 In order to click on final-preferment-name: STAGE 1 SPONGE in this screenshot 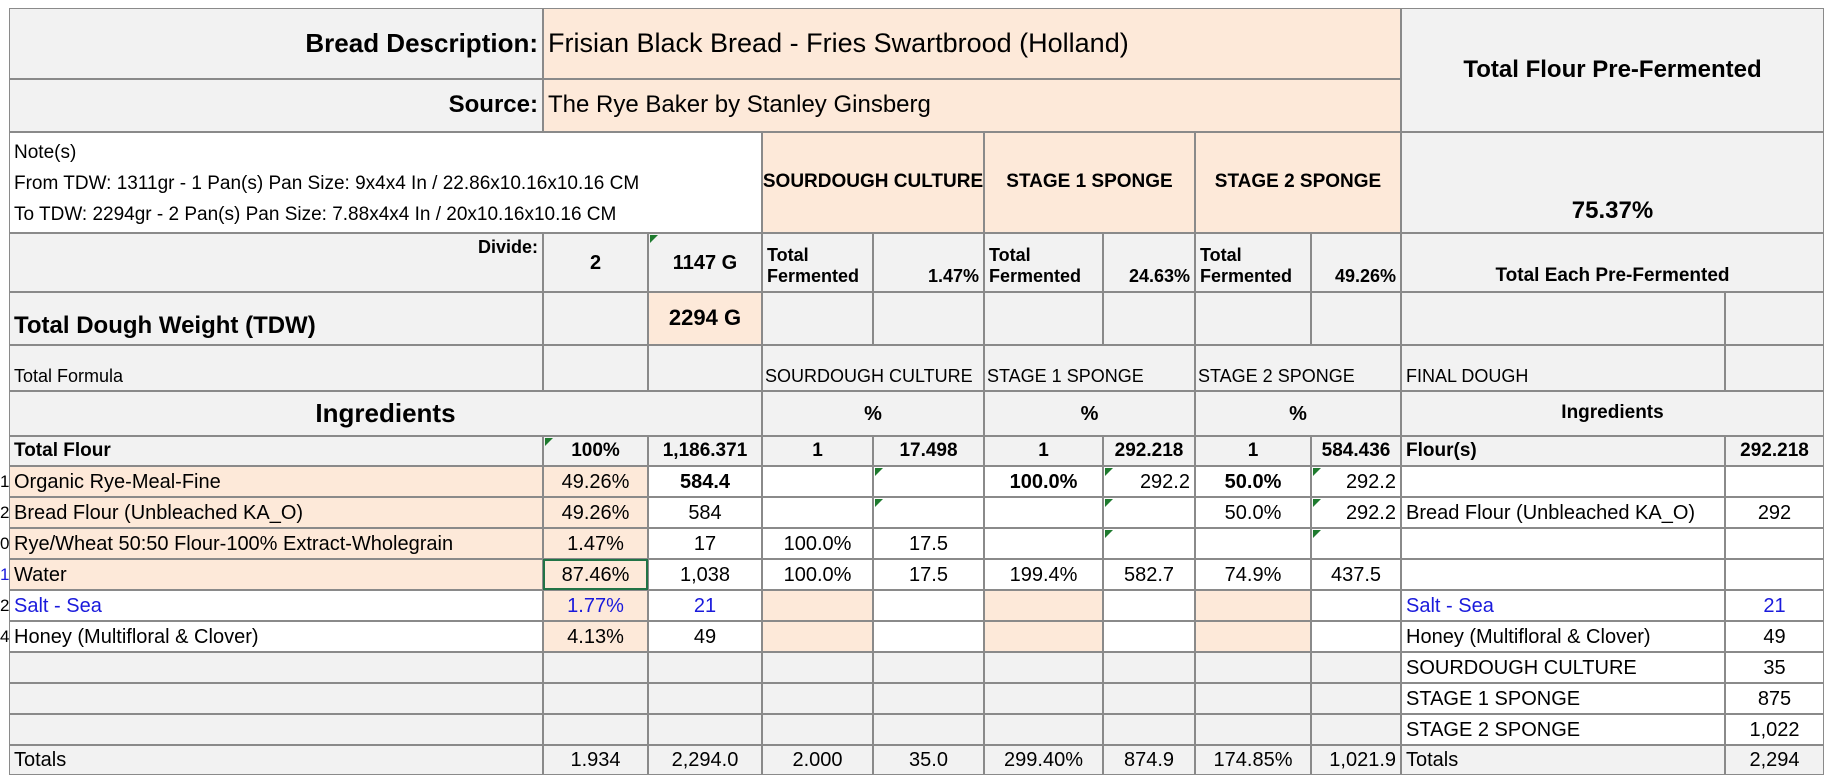, I will do `click(1563, 698)`.